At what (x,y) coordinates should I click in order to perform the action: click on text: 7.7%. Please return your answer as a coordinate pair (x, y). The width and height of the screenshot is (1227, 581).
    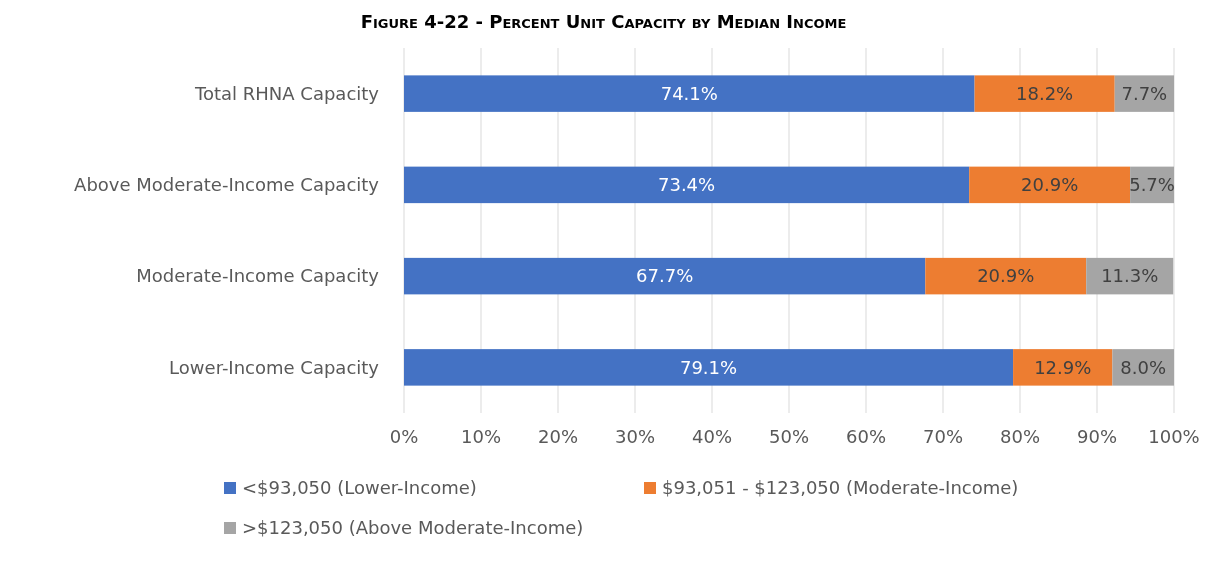
    Looking at the image, I should click on (1144, 93).